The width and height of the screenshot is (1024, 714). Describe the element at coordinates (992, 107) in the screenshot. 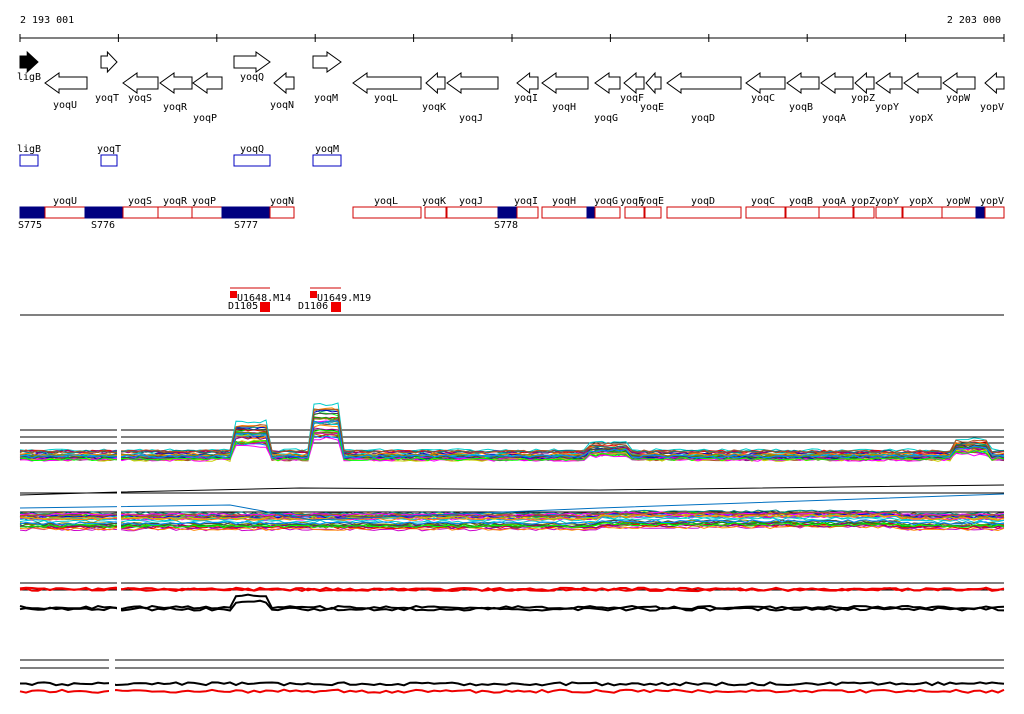

I see `gene-label: yopV` at that location.